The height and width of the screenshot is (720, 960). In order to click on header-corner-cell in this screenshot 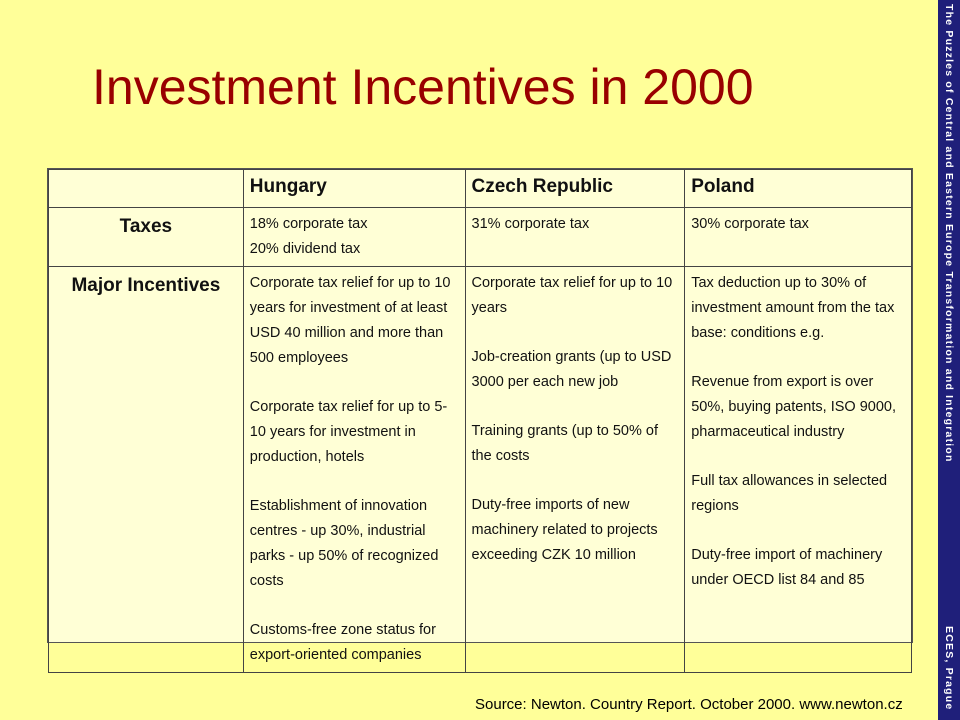, I will do `click(146, 188)`.